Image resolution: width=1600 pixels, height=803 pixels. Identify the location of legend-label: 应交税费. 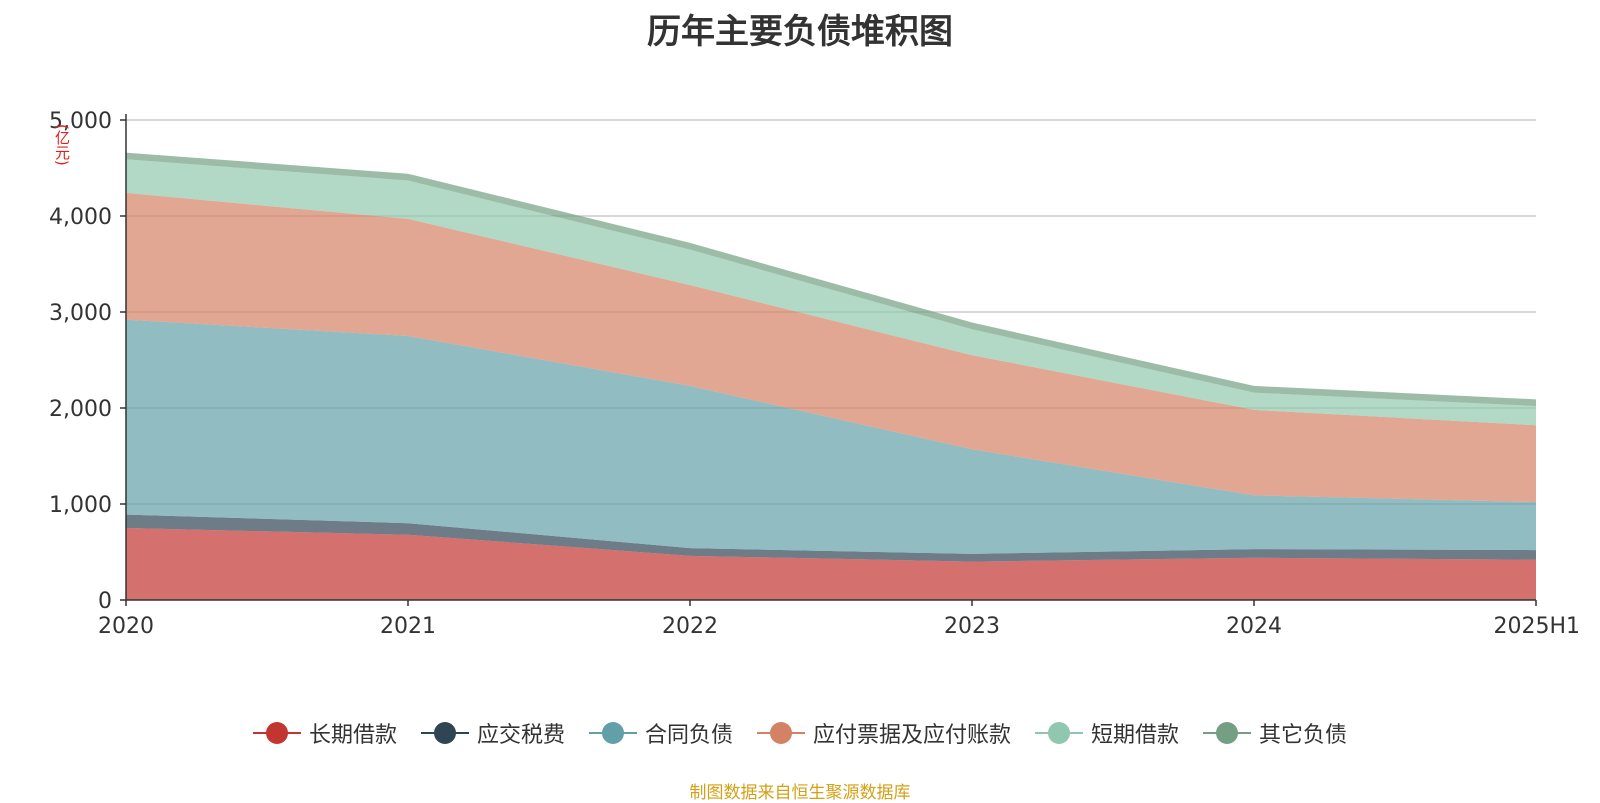
(520, 735).